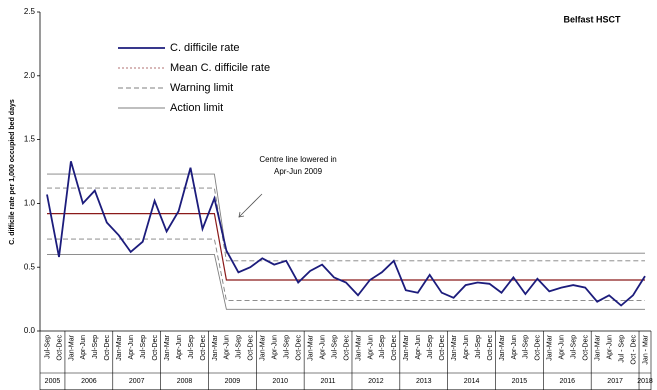 The width and height of the screenshot is (657, 390). What do you see at coordinates (520, 381) in the screenshot?
I see `year-label: 2015` at bounding box center [520, 381].